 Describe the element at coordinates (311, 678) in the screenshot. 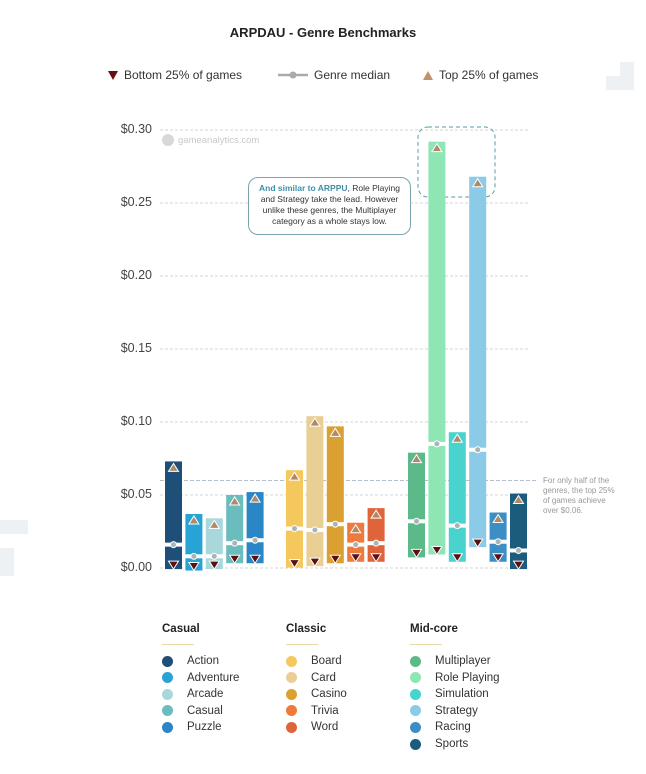

I see `legend-item: Card` at that location.